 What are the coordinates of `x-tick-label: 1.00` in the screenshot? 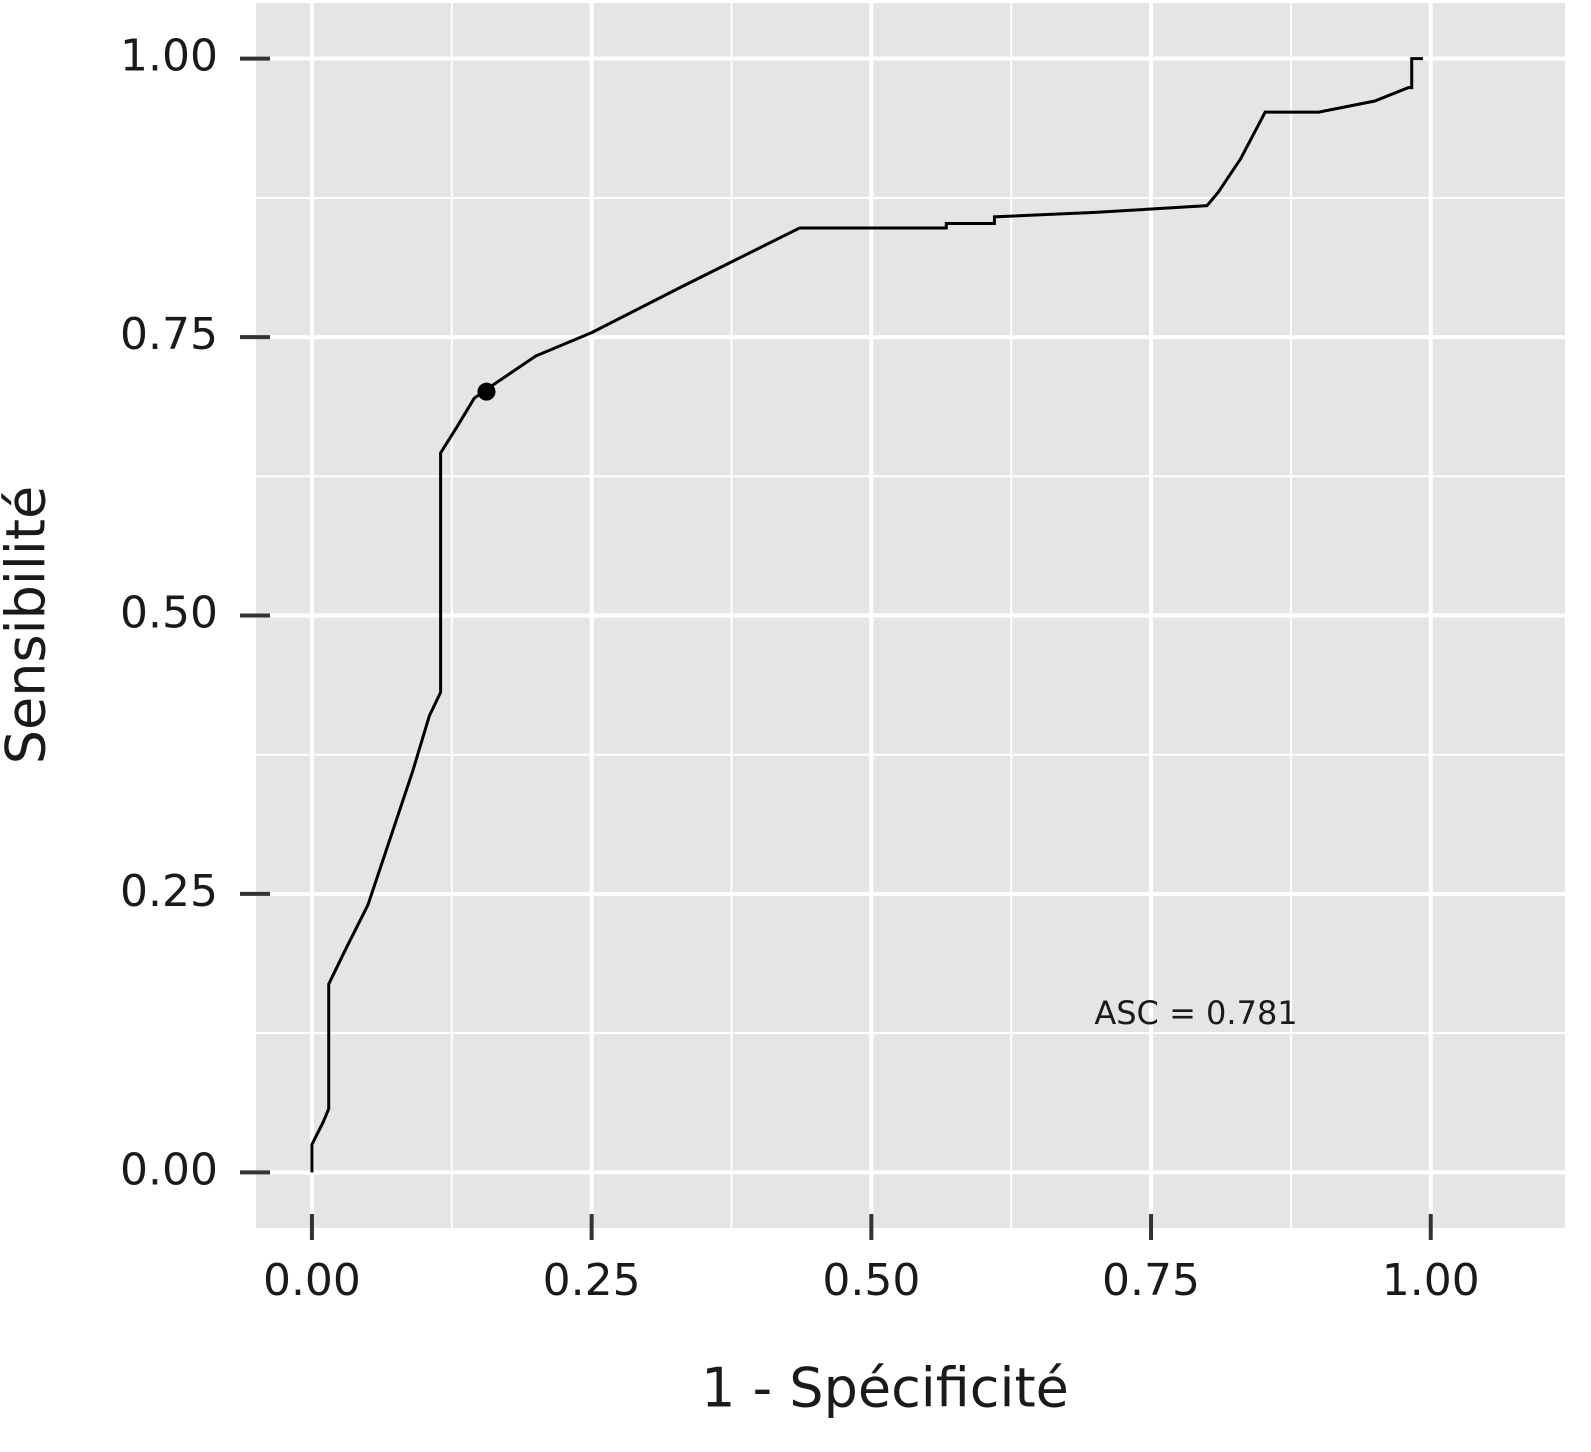 It's located at (1431, 1280).